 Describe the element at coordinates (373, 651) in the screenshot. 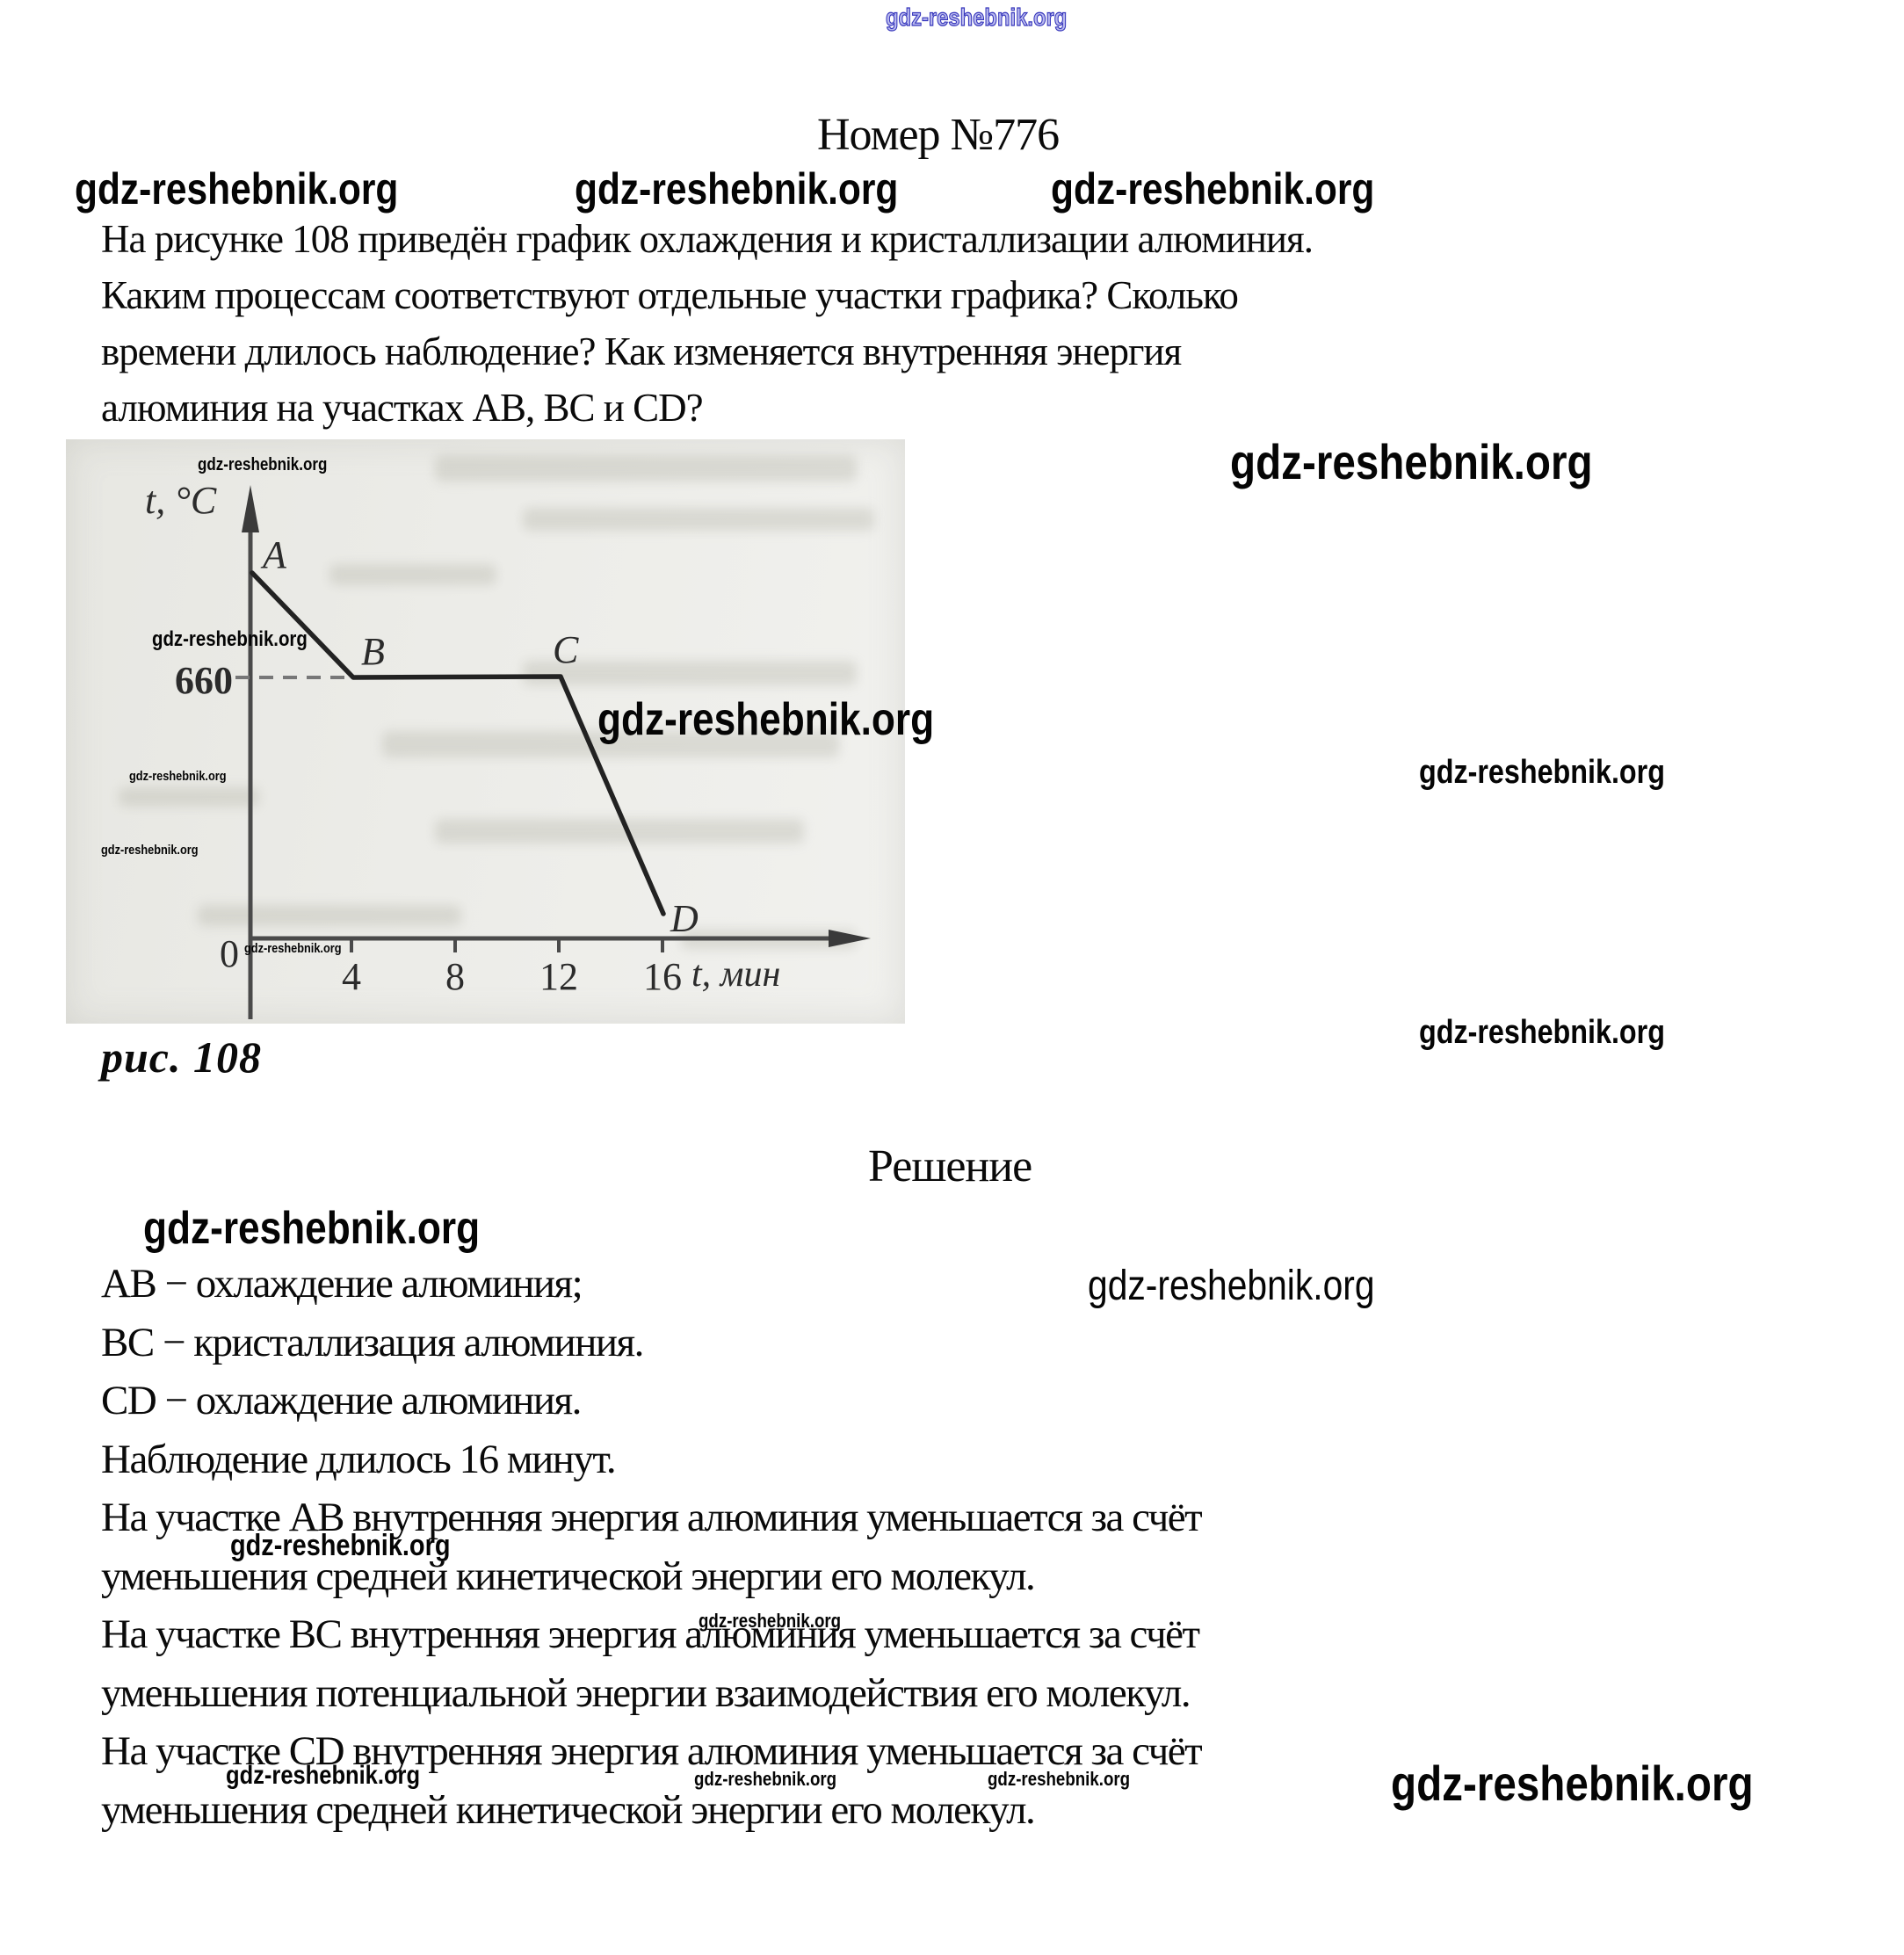

I see `point-label-b: B` at that location.